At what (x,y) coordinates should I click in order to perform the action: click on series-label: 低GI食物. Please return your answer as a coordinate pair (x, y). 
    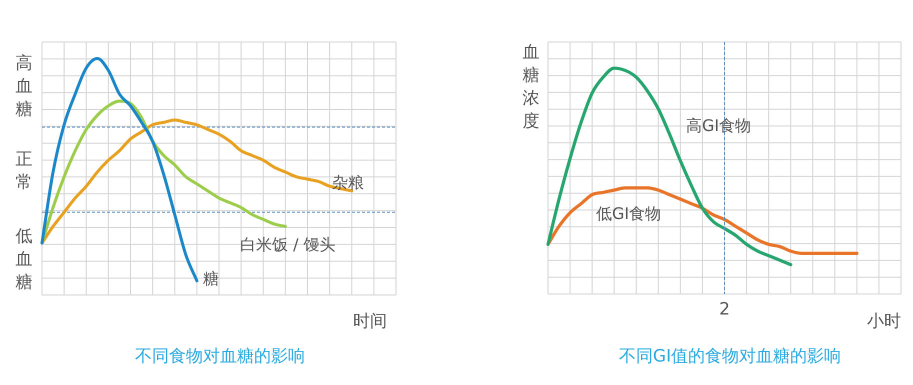
    Looking at the image, I should click on (629, 214).